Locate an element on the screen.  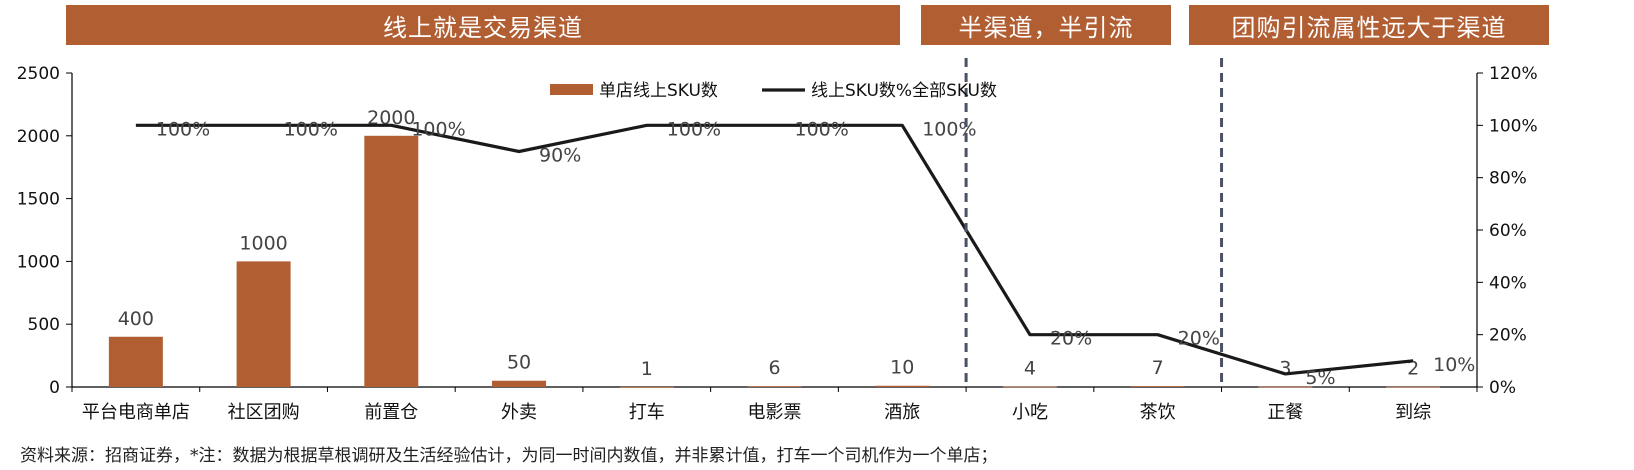
legend-bar-label: 单店线上SKU数 is located at coordinates (658, 91).